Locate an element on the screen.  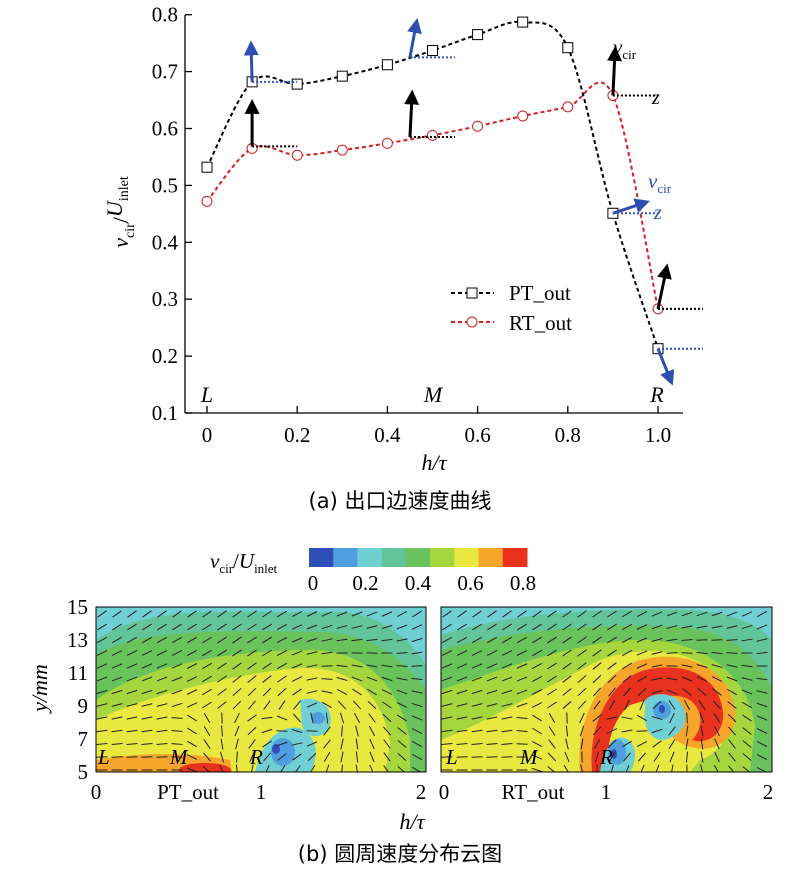
map-x-tick-pt-2: 2 is located at coordinates (421, 792).